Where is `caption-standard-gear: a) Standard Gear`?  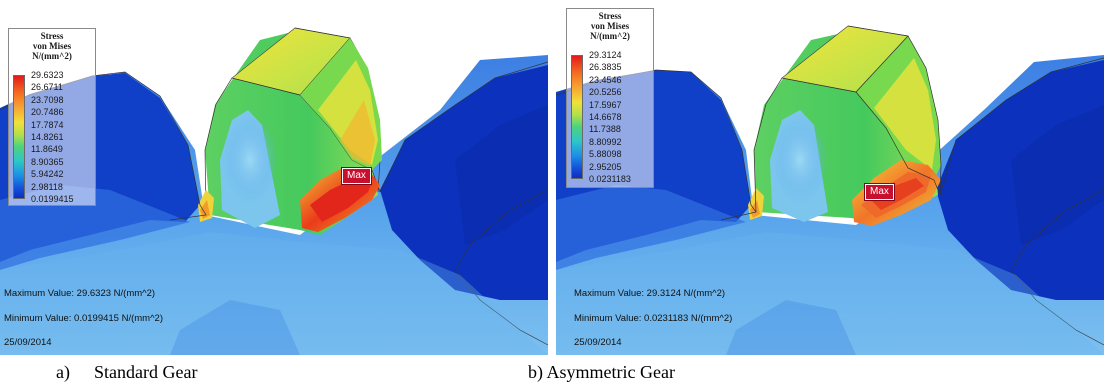 caption-standard-gear: a) Standard Gear is located at coordinates (126, 372).